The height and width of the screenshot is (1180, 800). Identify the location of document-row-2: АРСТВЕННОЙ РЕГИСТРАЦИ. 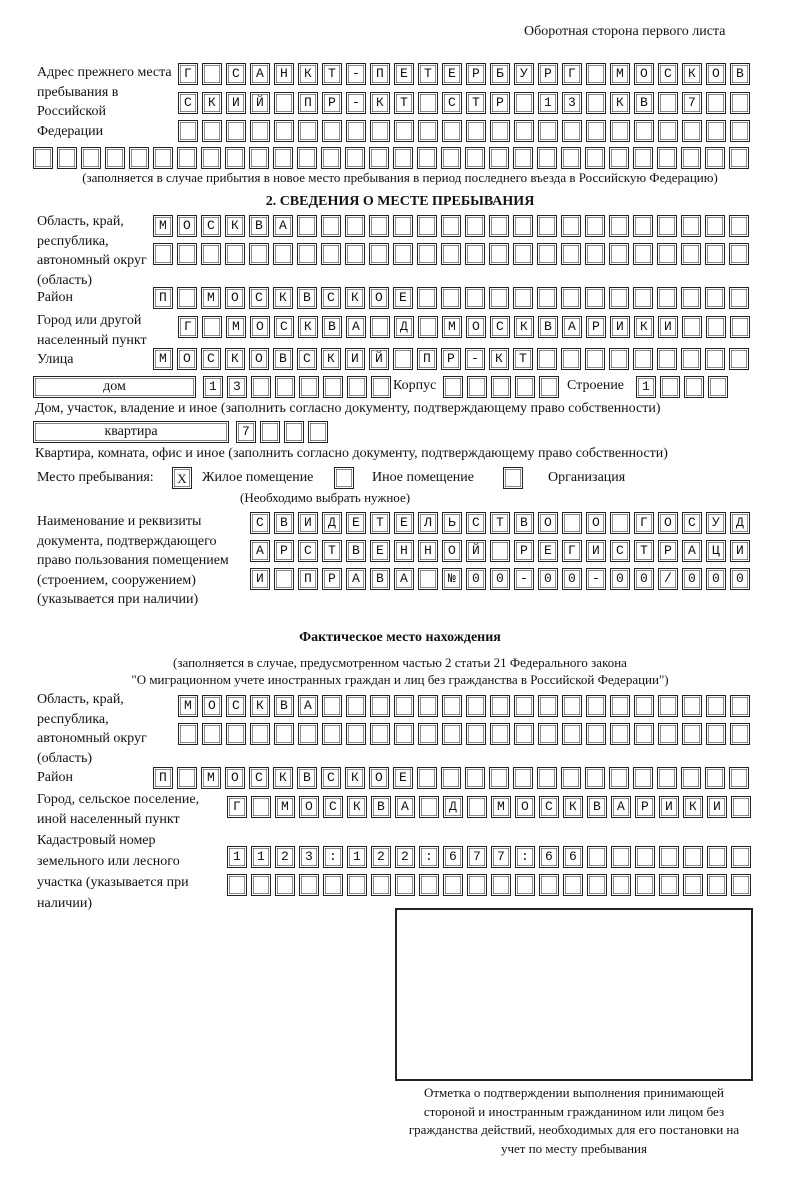
(502, 551).